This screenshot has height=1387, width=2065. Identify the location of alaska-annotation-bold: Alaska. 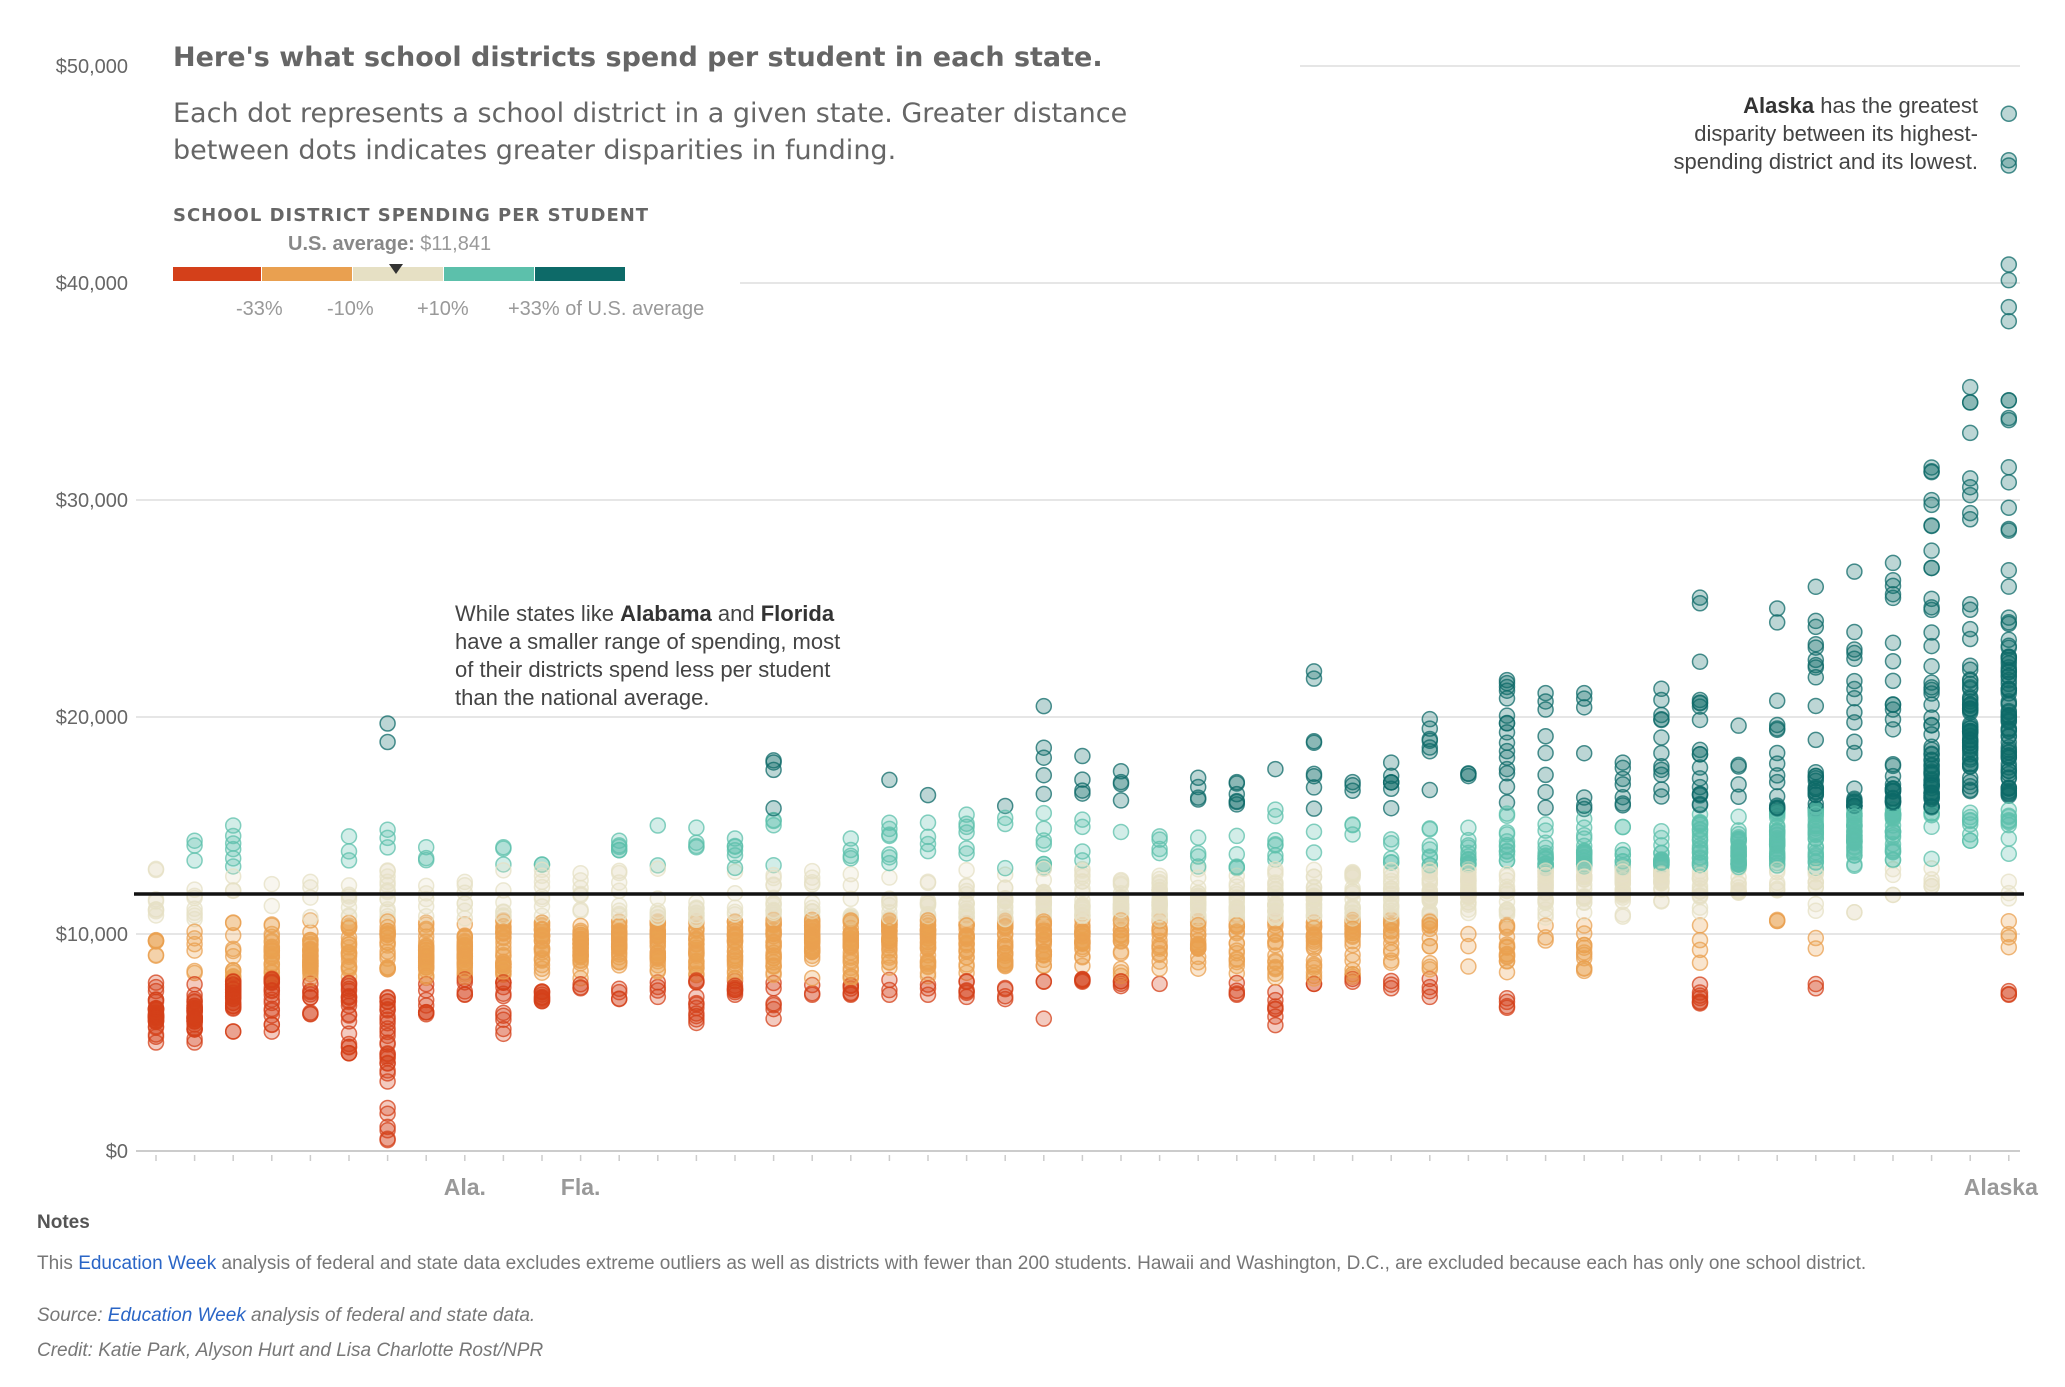
(1779, 105).